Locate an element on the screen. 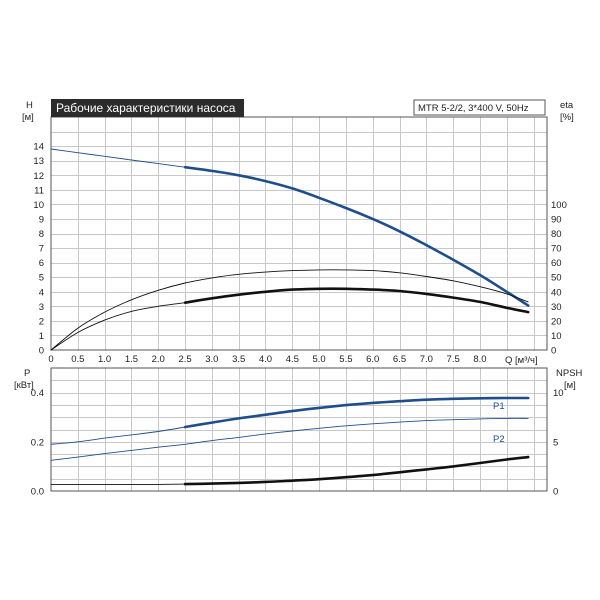 This screenshot has width=600, height=600. x-tick-label: 3.0 is located at coordinates (211, 359).